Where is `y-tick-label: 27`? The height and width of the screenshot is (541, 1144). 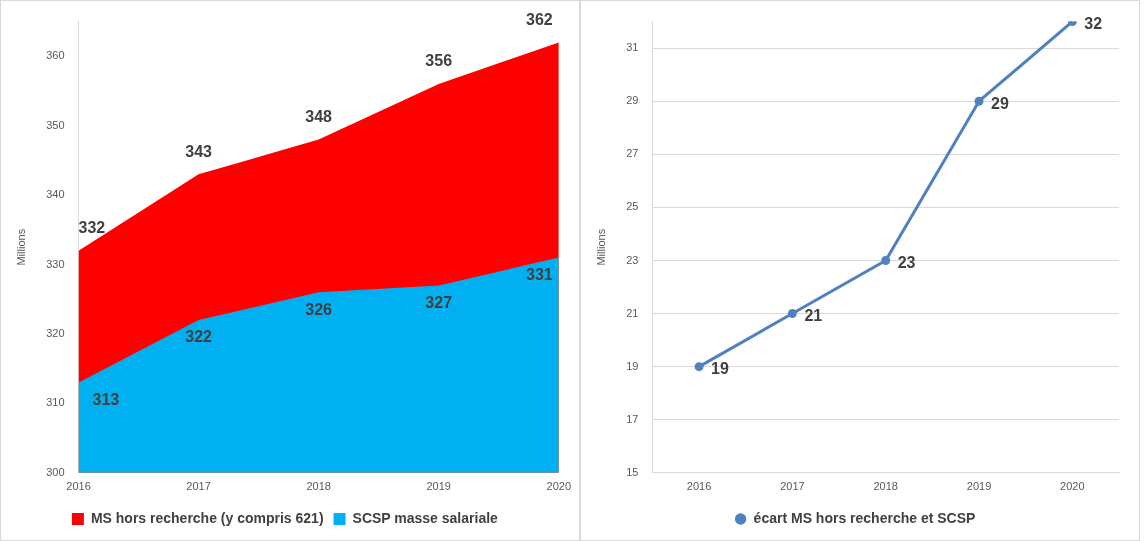
y-tick-label: 27 is located at coordinates (632, 153).